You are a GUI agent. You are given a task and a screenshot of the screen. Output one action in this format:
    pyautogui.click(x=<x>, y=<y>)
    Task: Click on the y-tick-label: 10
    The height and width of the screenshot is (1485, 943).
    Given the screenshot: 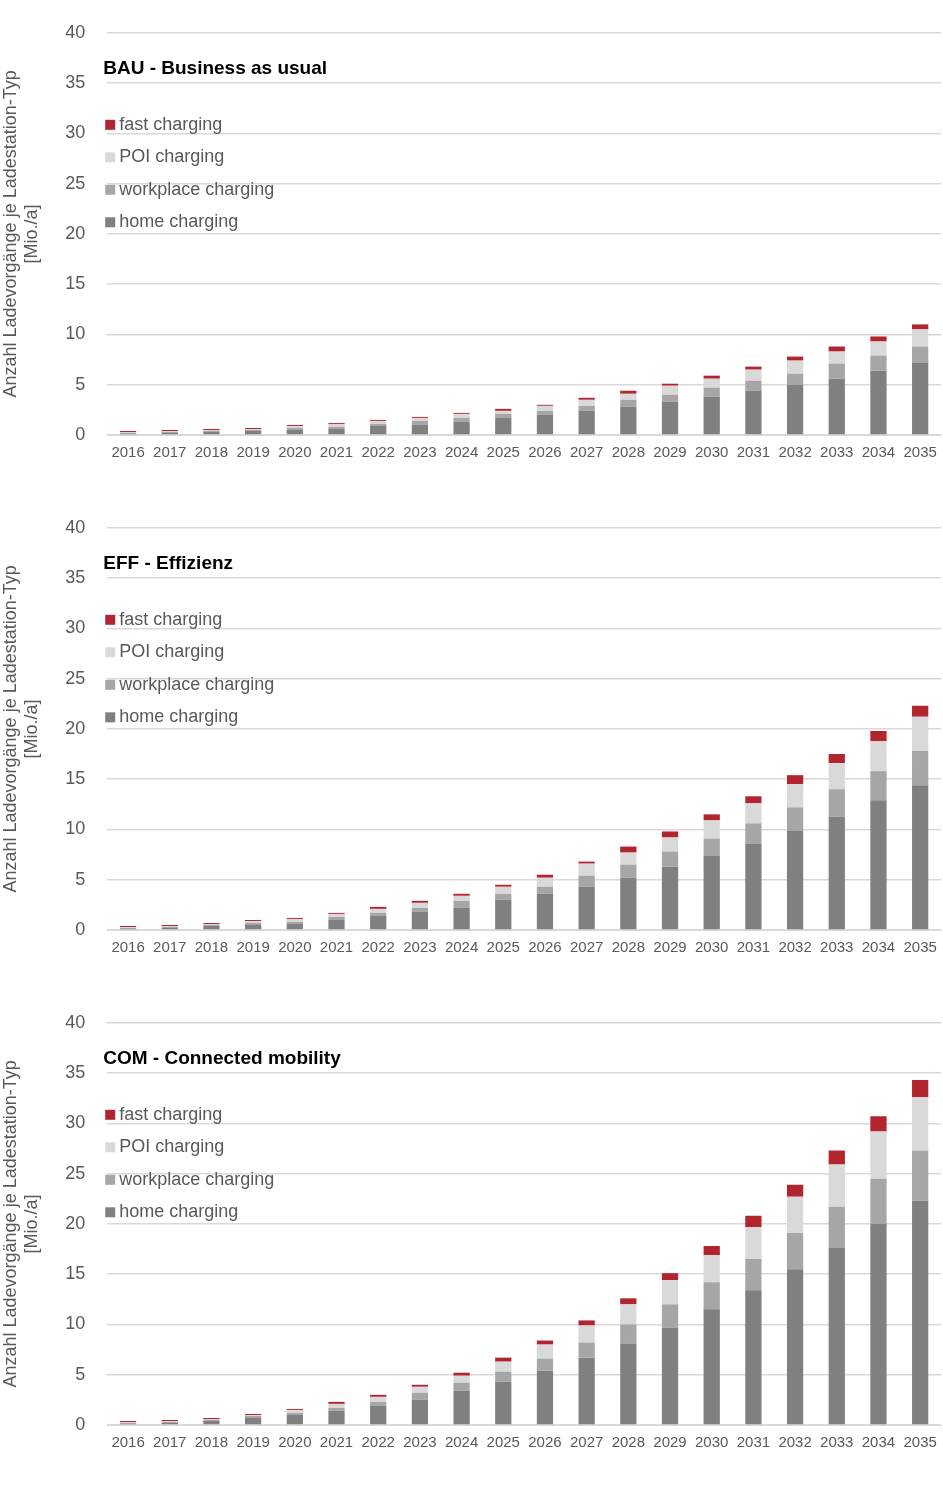 What is the action you would take?
    pyautogui.click(x=75, y=333)
    